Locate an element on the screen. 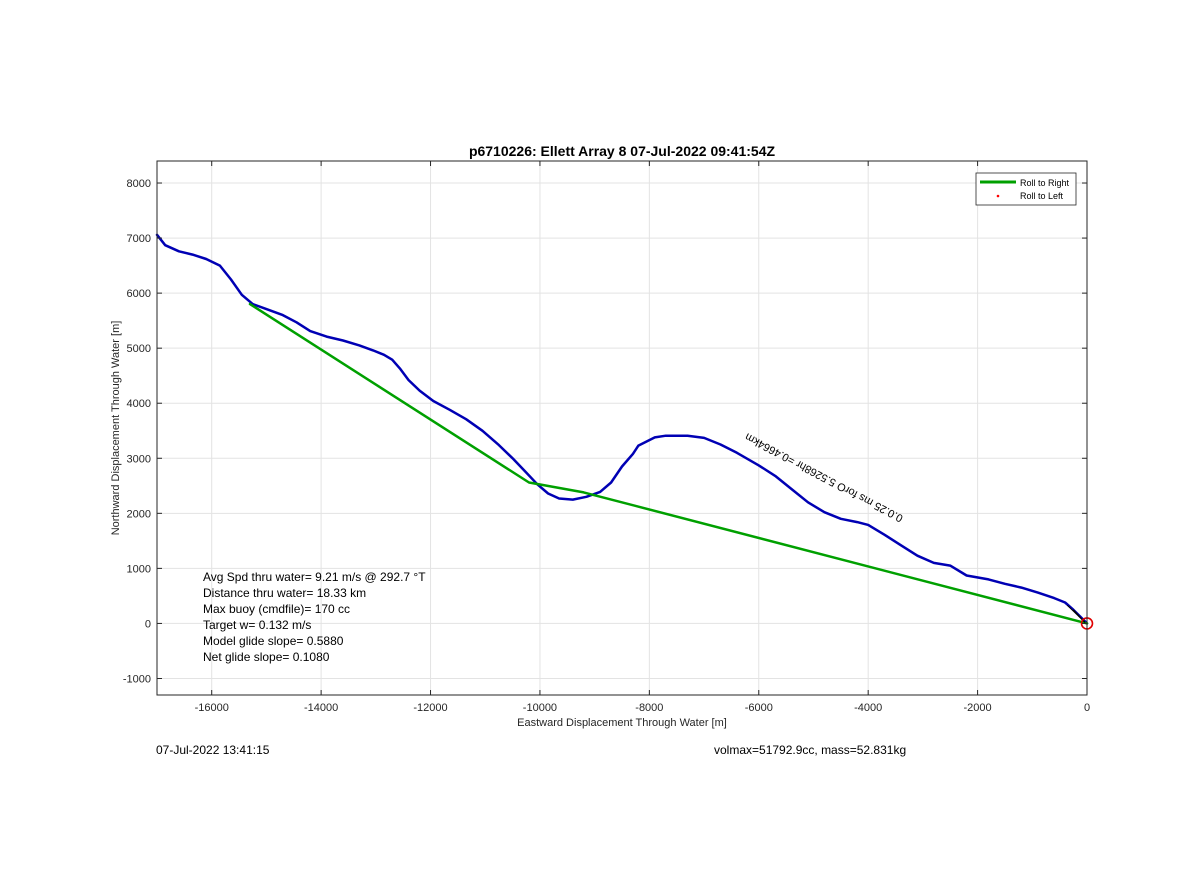  y-tick-label: 5000 is located at coordinates (139, 349).